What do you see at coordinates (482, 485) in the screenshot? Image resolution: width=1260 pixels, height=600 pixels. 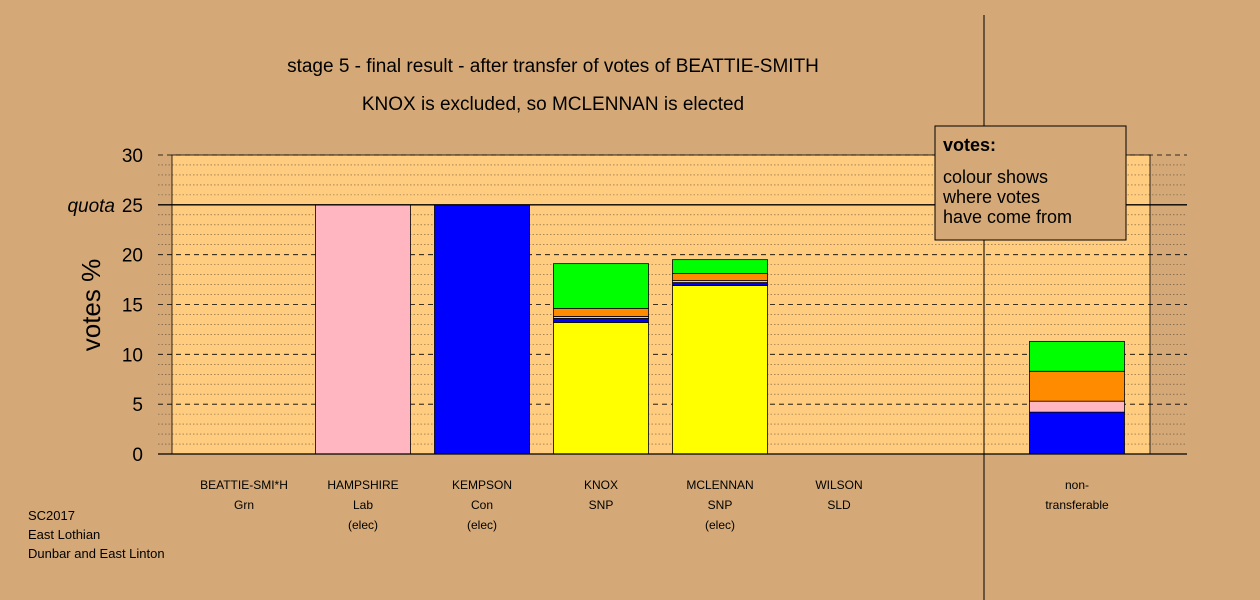 I see `x-tick-label-name: KEMPSON` at bounding box center [482, 485].